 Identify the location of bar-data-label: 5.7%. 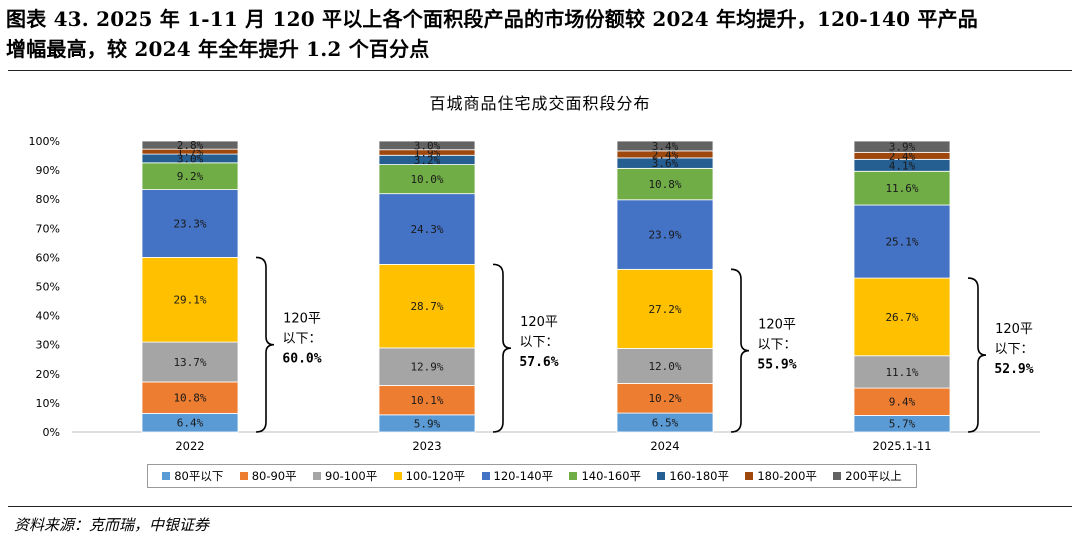
(902, 424).